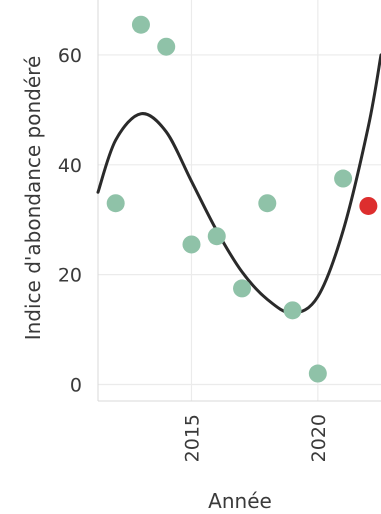 The height and width of the screenshot is (514, 381). What do you see at coordinates (70, 56) in the screenshot?
I see `y-tick-label: 60` at bounding box center [70, 56].